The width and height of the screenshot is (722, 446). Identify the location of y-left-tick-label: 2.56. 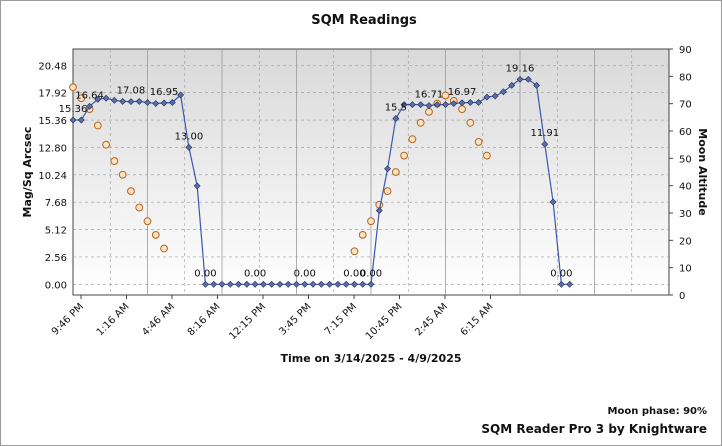
(56, 258).